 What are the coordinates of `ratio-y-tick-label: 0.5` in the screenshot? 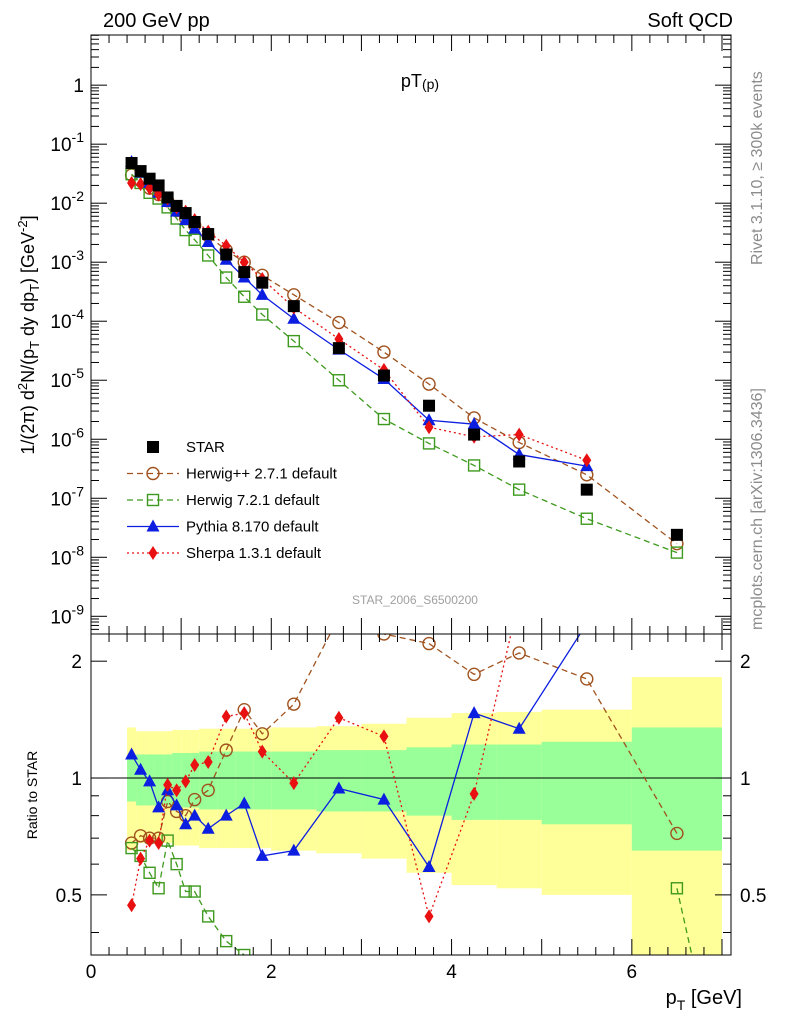 It's located at (69, 896).